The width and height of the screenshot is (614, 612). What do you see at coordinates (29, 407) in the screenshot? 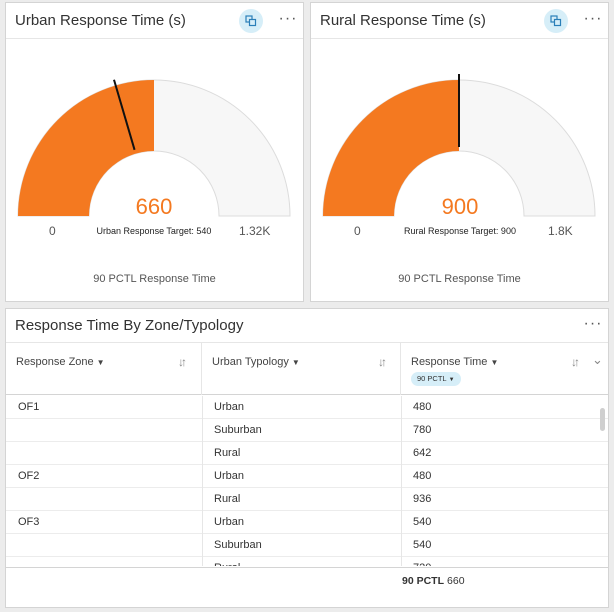
I see `cell-response-zone: OF1` at bounding box center [29, 407].